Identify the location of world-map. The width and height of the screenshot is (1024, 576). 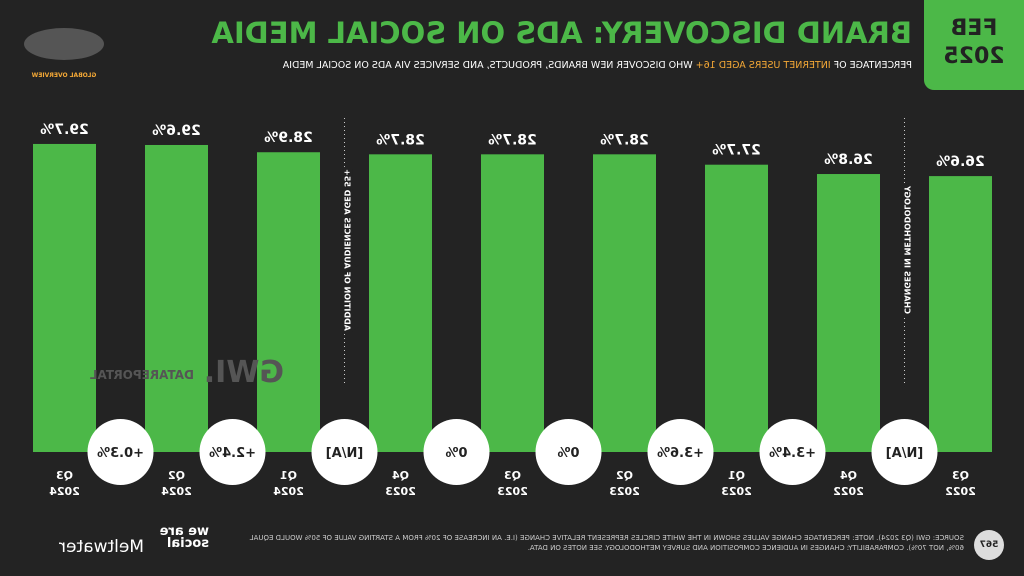
(64, 44).